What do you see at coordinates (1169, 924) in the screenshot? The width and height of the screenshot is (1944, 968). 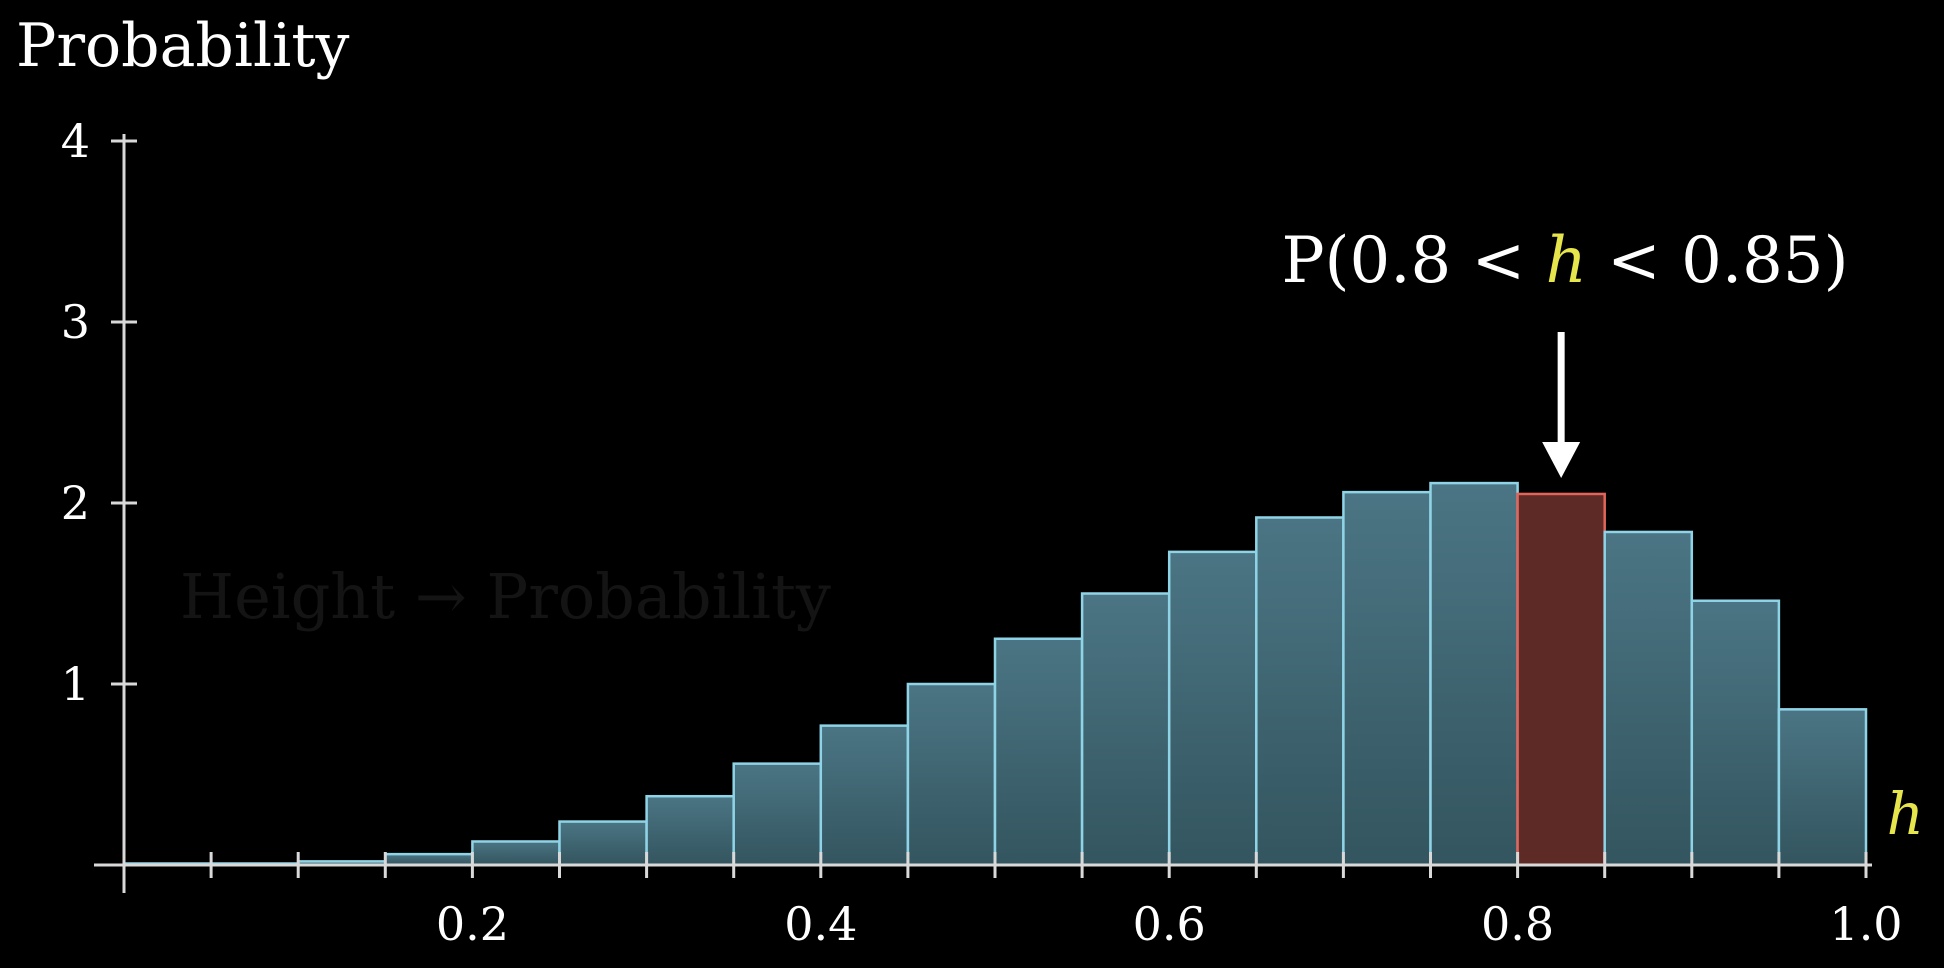 I see `x-tick-label: 0.6` at bounding box center [1169, 924].